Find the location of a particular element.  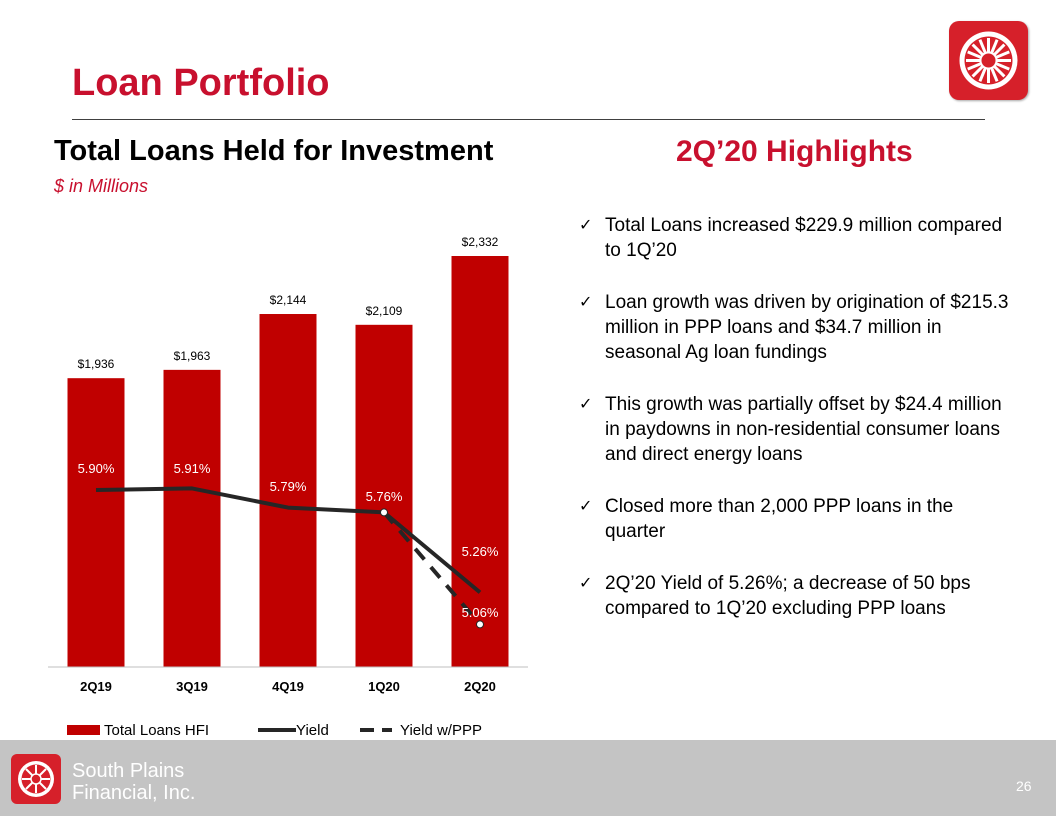

x-tick-label: 2Q19 is located at coordinates (96, 686).